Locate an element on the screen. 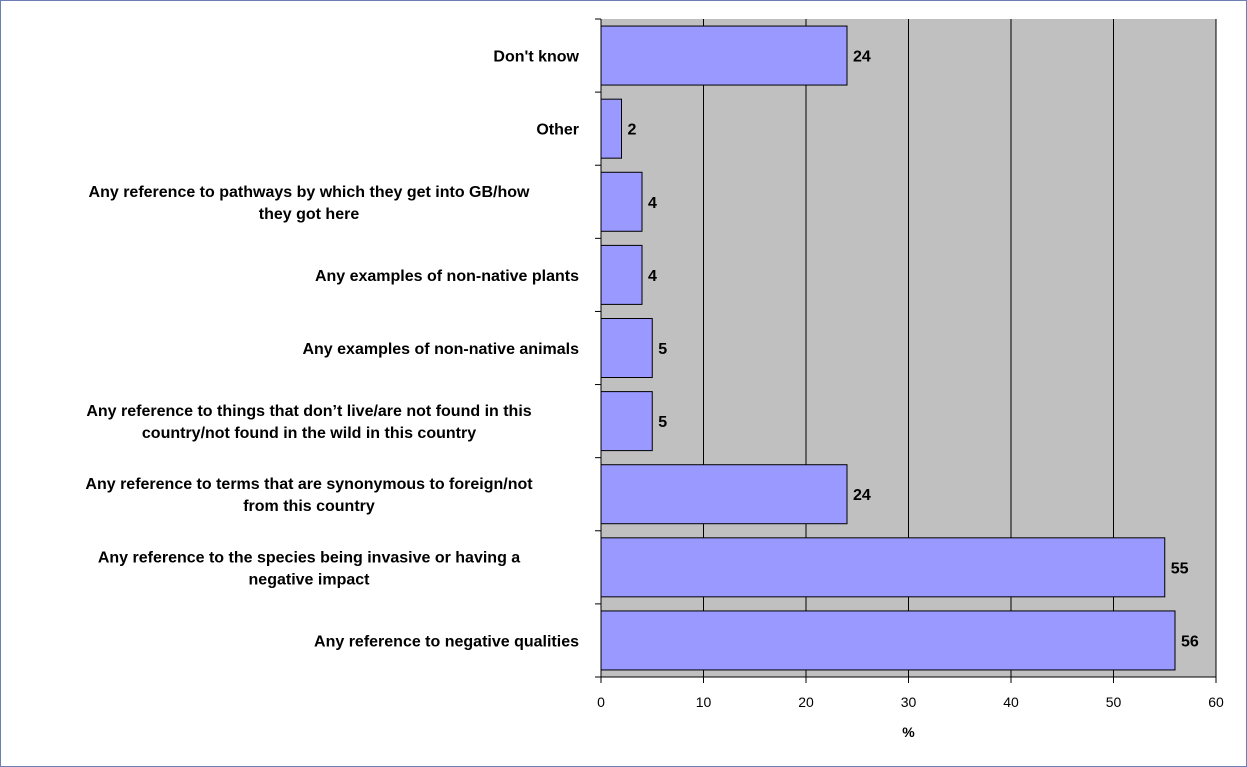  category-label: Don't know is located at coordinates (536, 57).